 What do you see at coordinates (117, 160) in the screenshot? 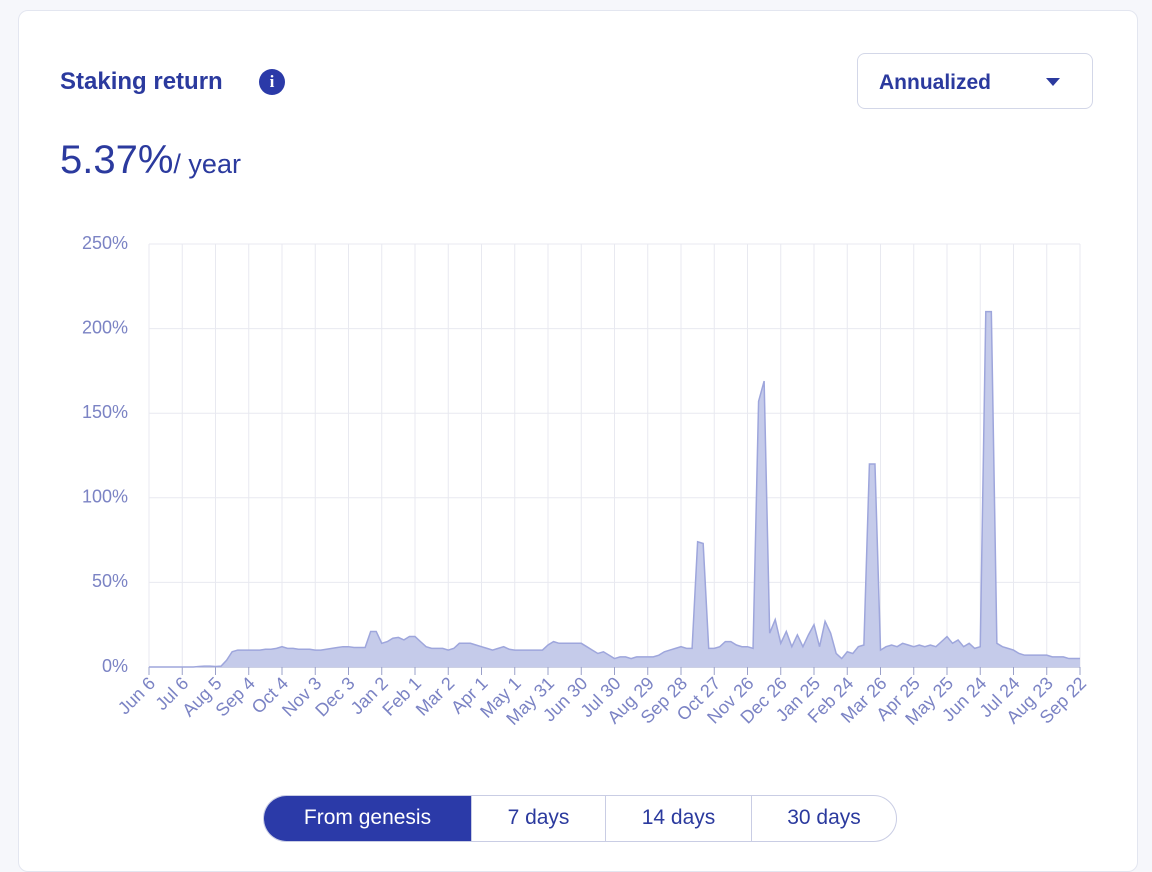
I see `value: 5.37%` at bounding box center [117, 160].